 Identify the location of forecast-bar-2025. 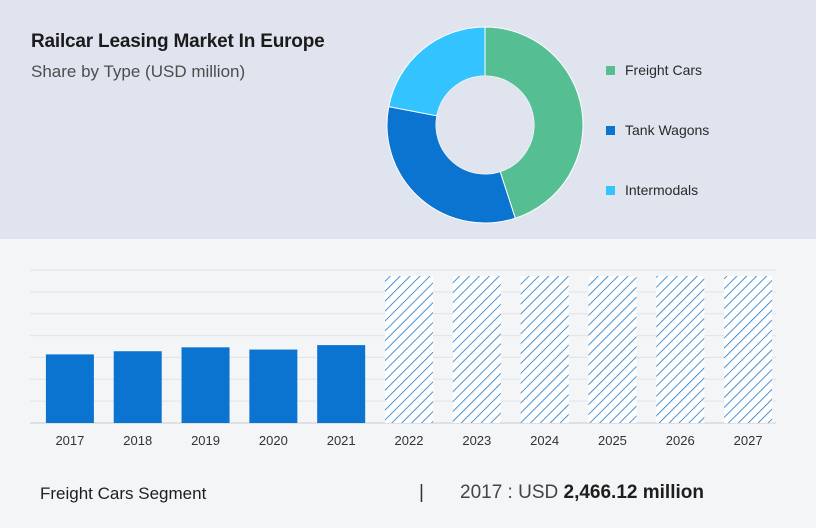
(612, 349).